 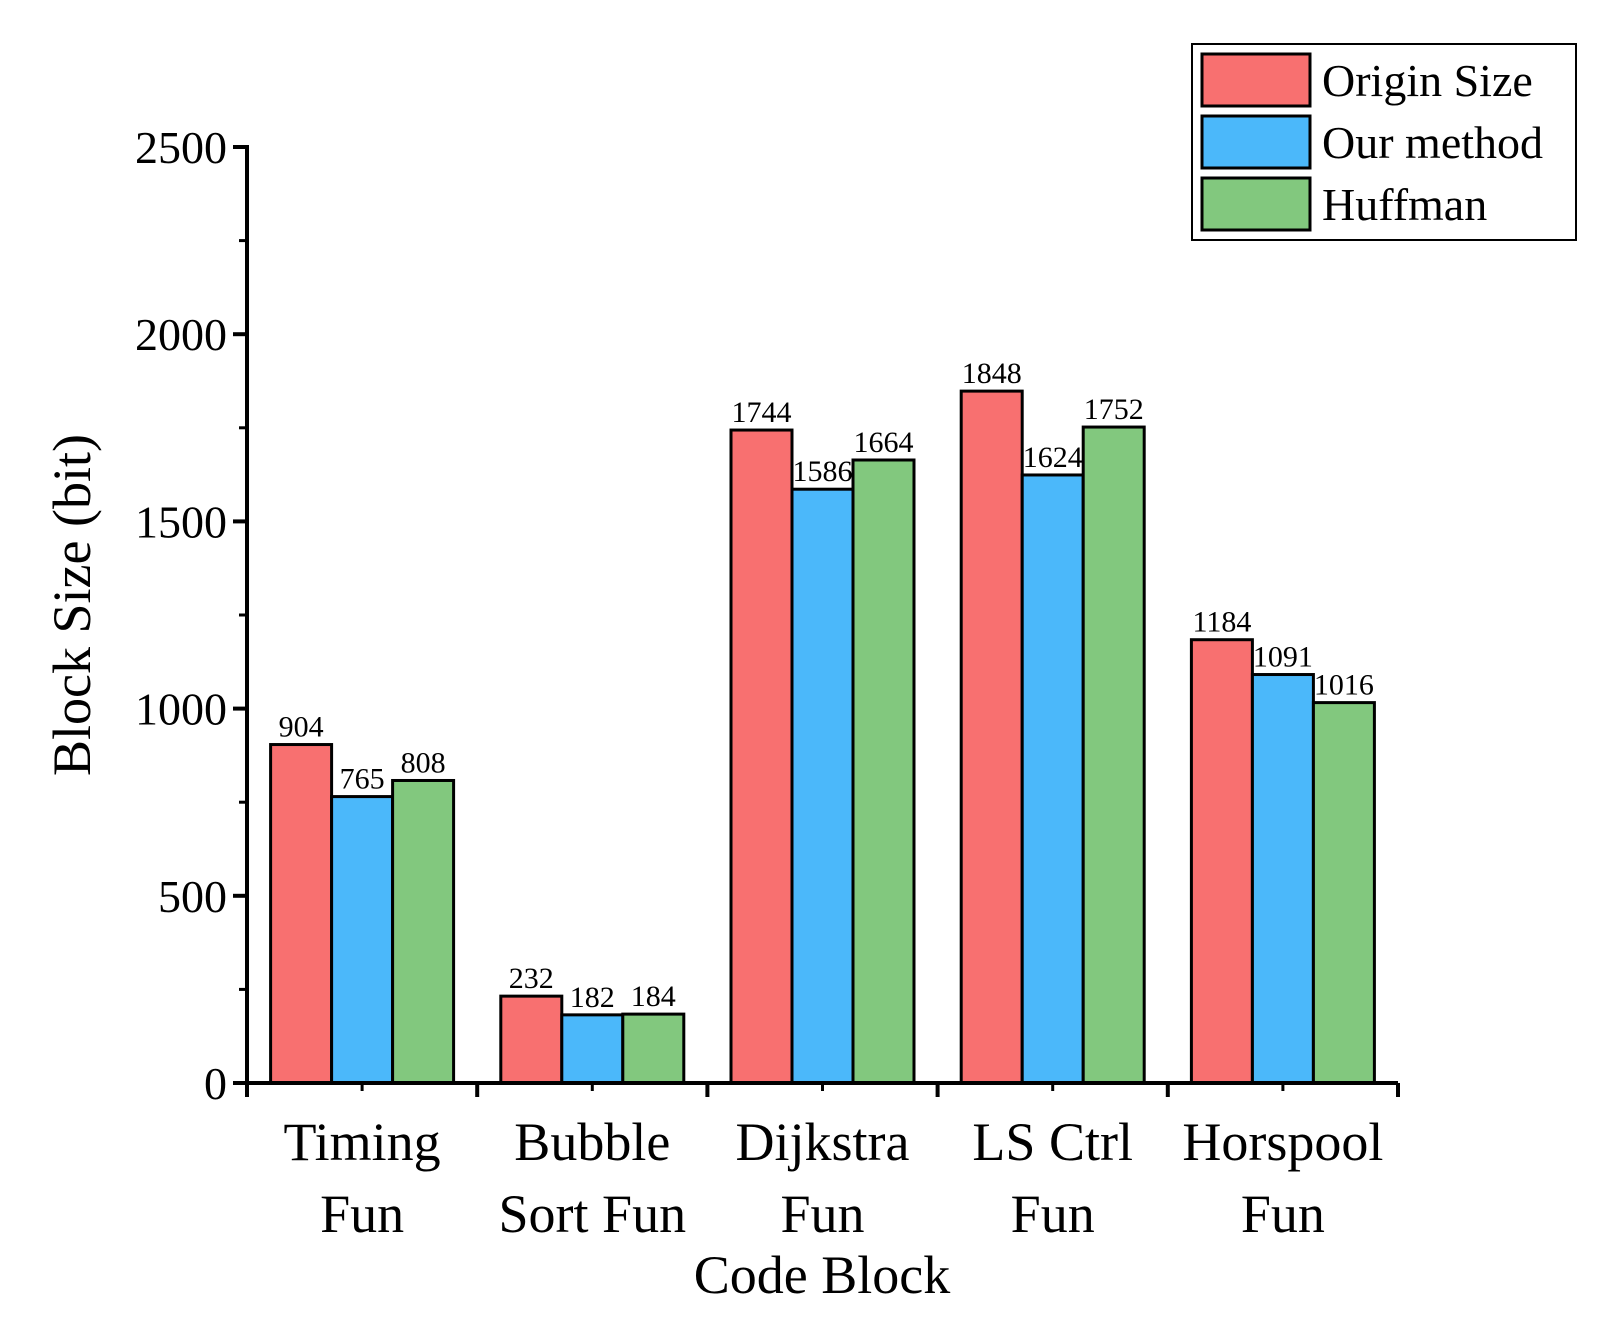 What do you see at coordinates (181, 521) in the screenshot?
I see `y-tick-label: 1500` at bounding box center [181, 521].